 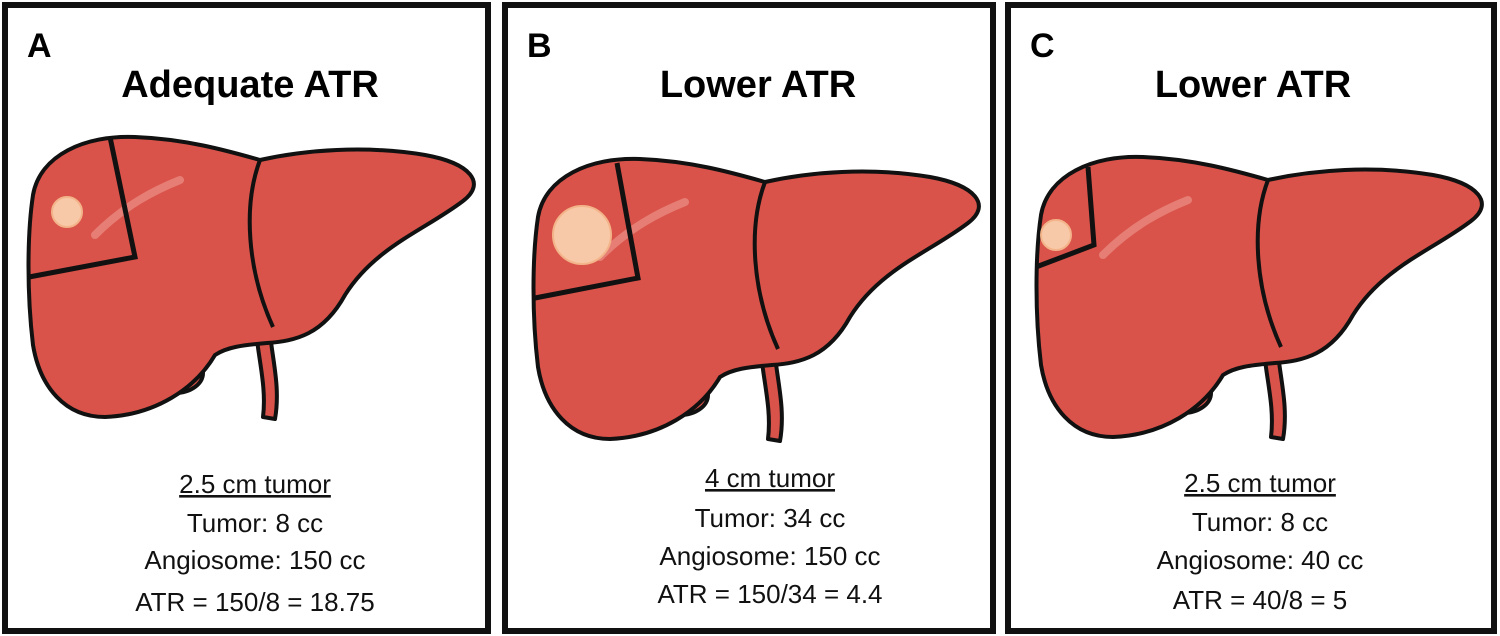 What do you see at coordinates (250, 85) in the screenshot?
I see `panel-title: Adequate ATR` at bounding box center [250, 85].